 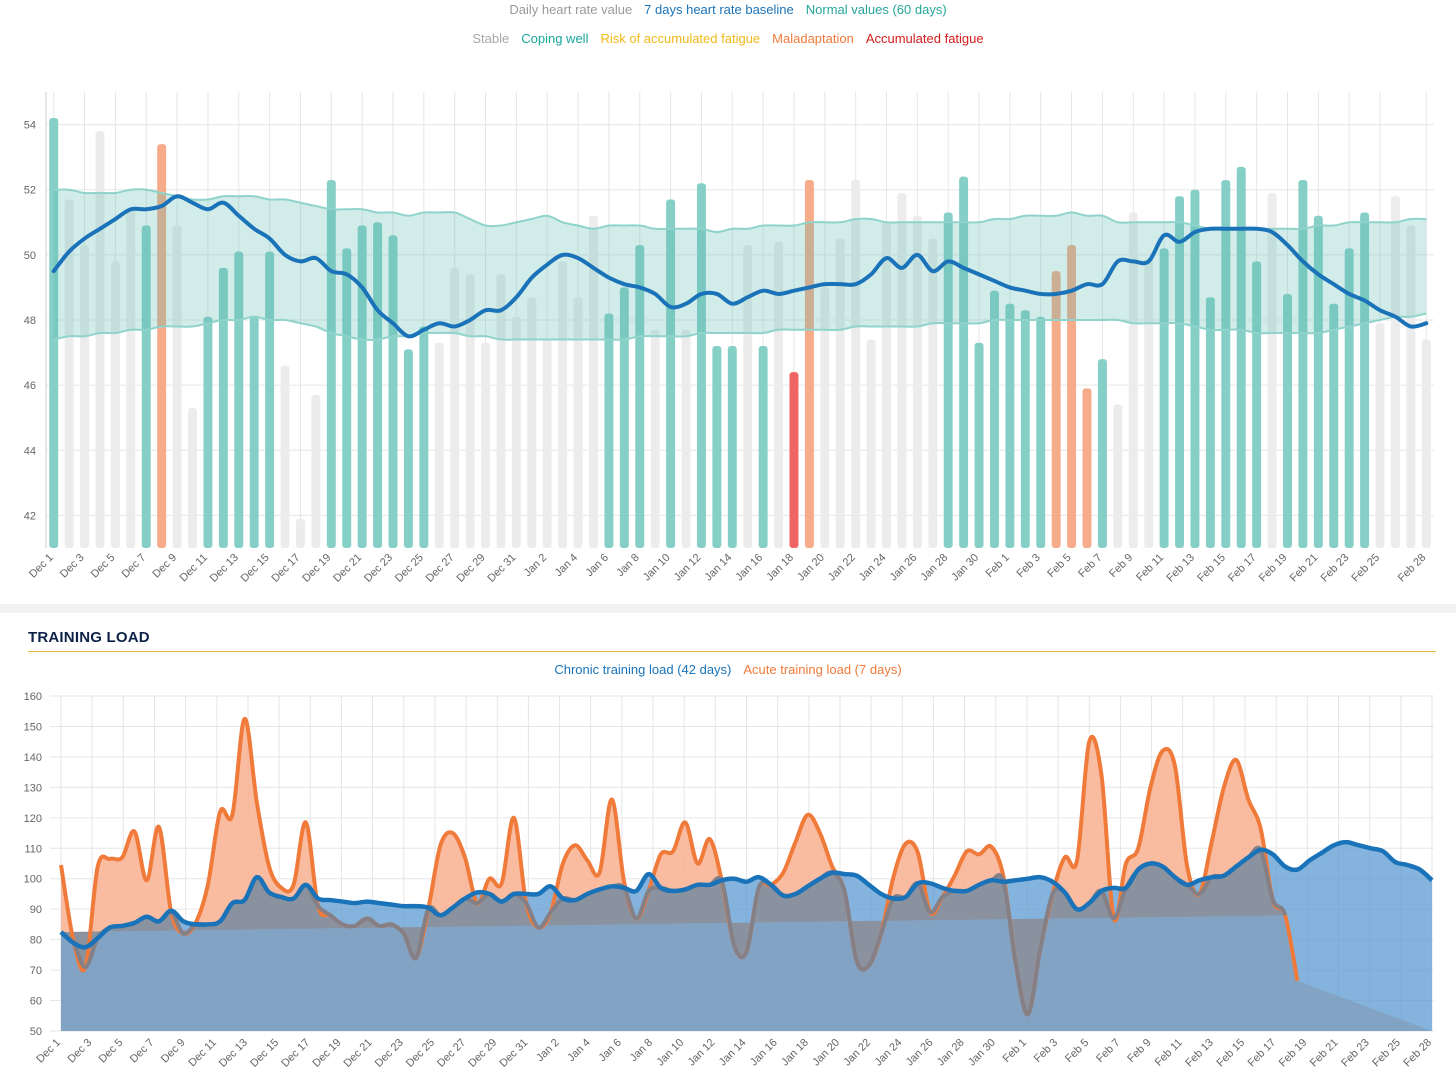 I want to click on normal-range-band, so click(x=740, y=264).